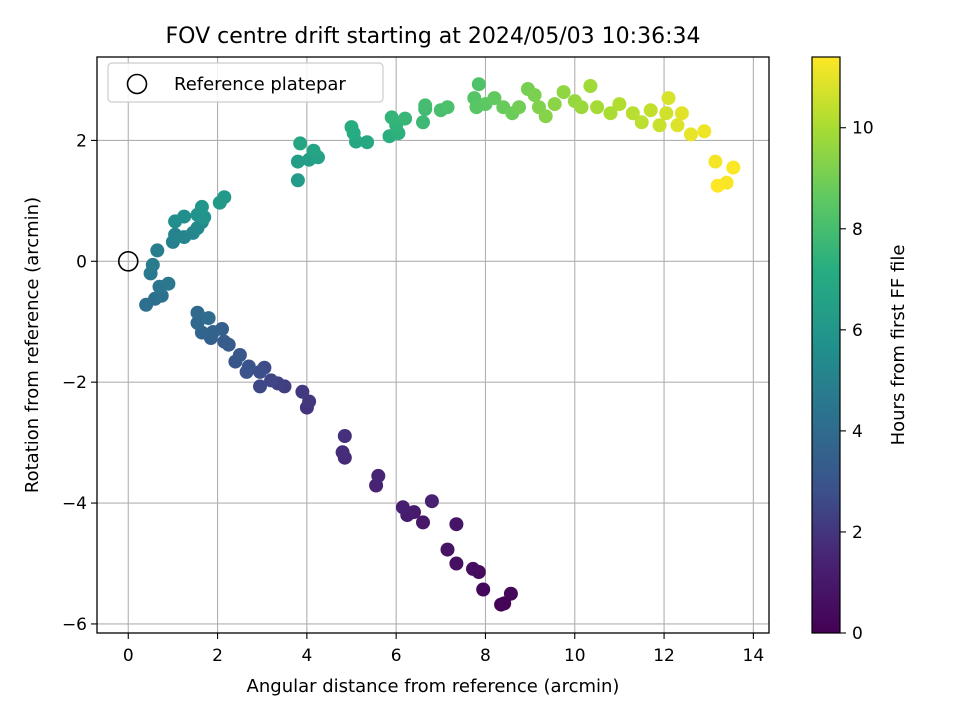  I want to click on y-axis-ticks: −6 −4 −2 0 2, so click(79, 383).